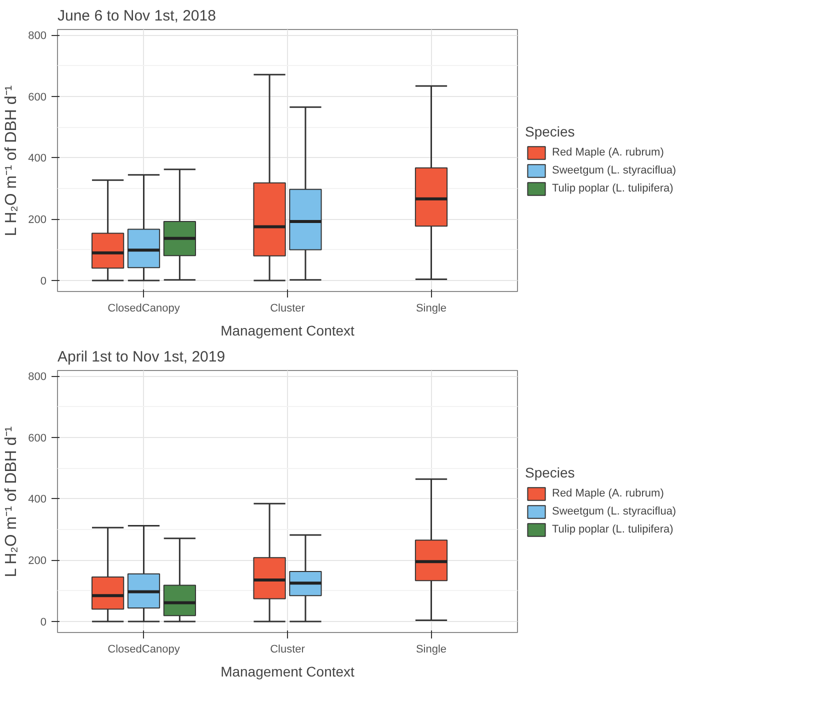 This screenshot has width=823, height=719. What do you see at coordinates (142, 357) in the screenshot?
I see `chart-title: April 1st to Nov 1st, 2019` at bounding box center [142, 357].